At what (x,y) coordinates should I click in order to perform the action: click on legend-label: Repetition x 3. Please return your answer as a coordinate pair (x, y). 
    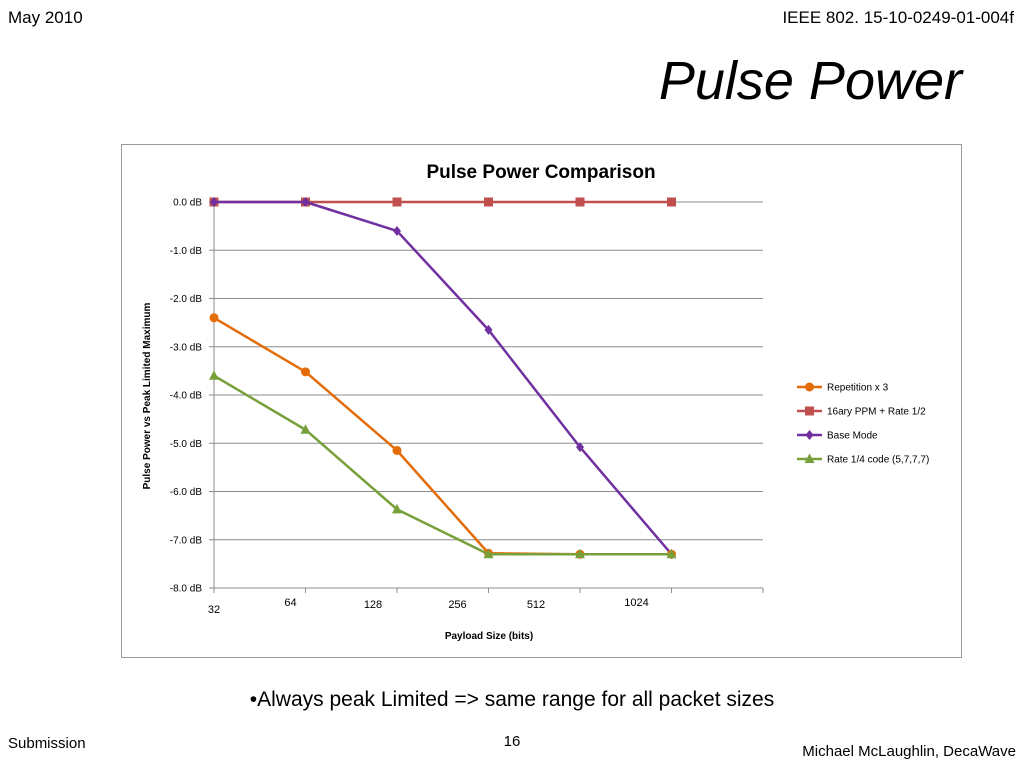
    Looking at the image, I should click on (858, 388).